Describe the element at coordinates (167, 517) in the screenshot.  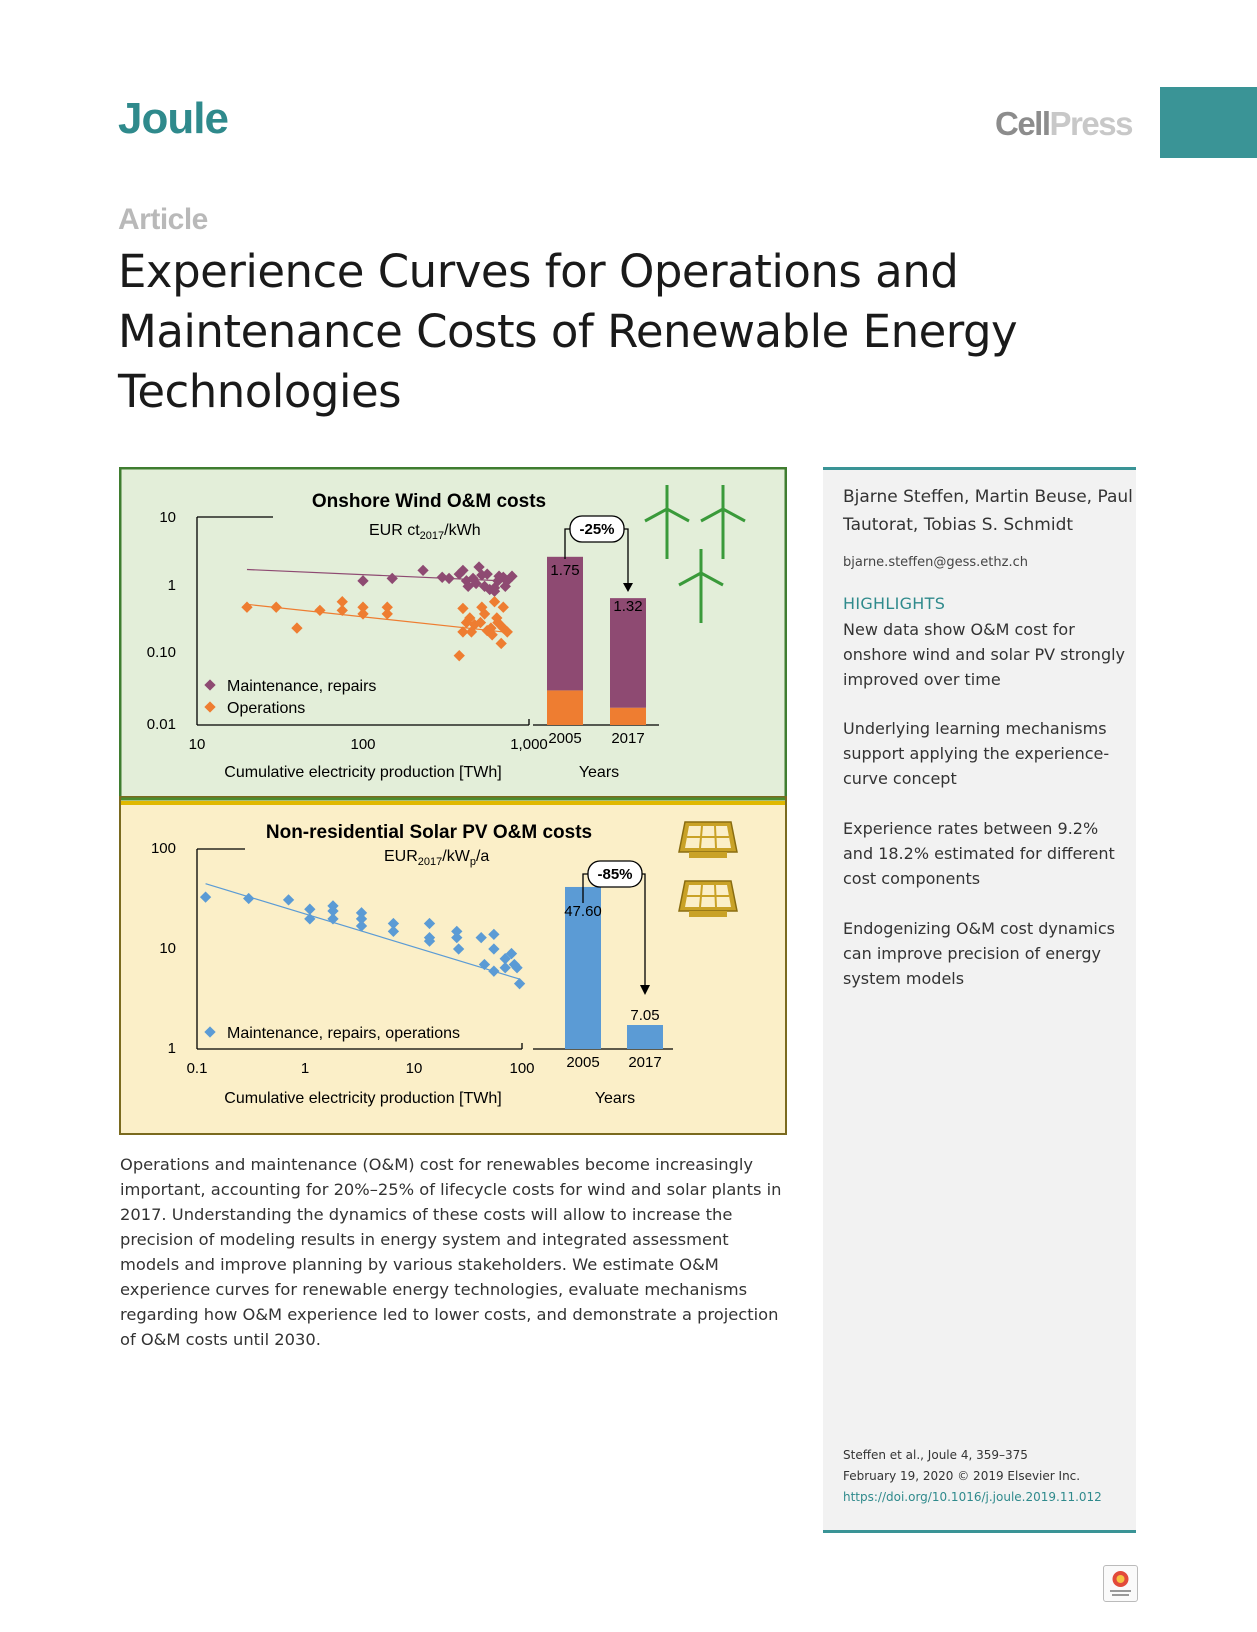
I see `wind-y-tick-10: 10` at that location.